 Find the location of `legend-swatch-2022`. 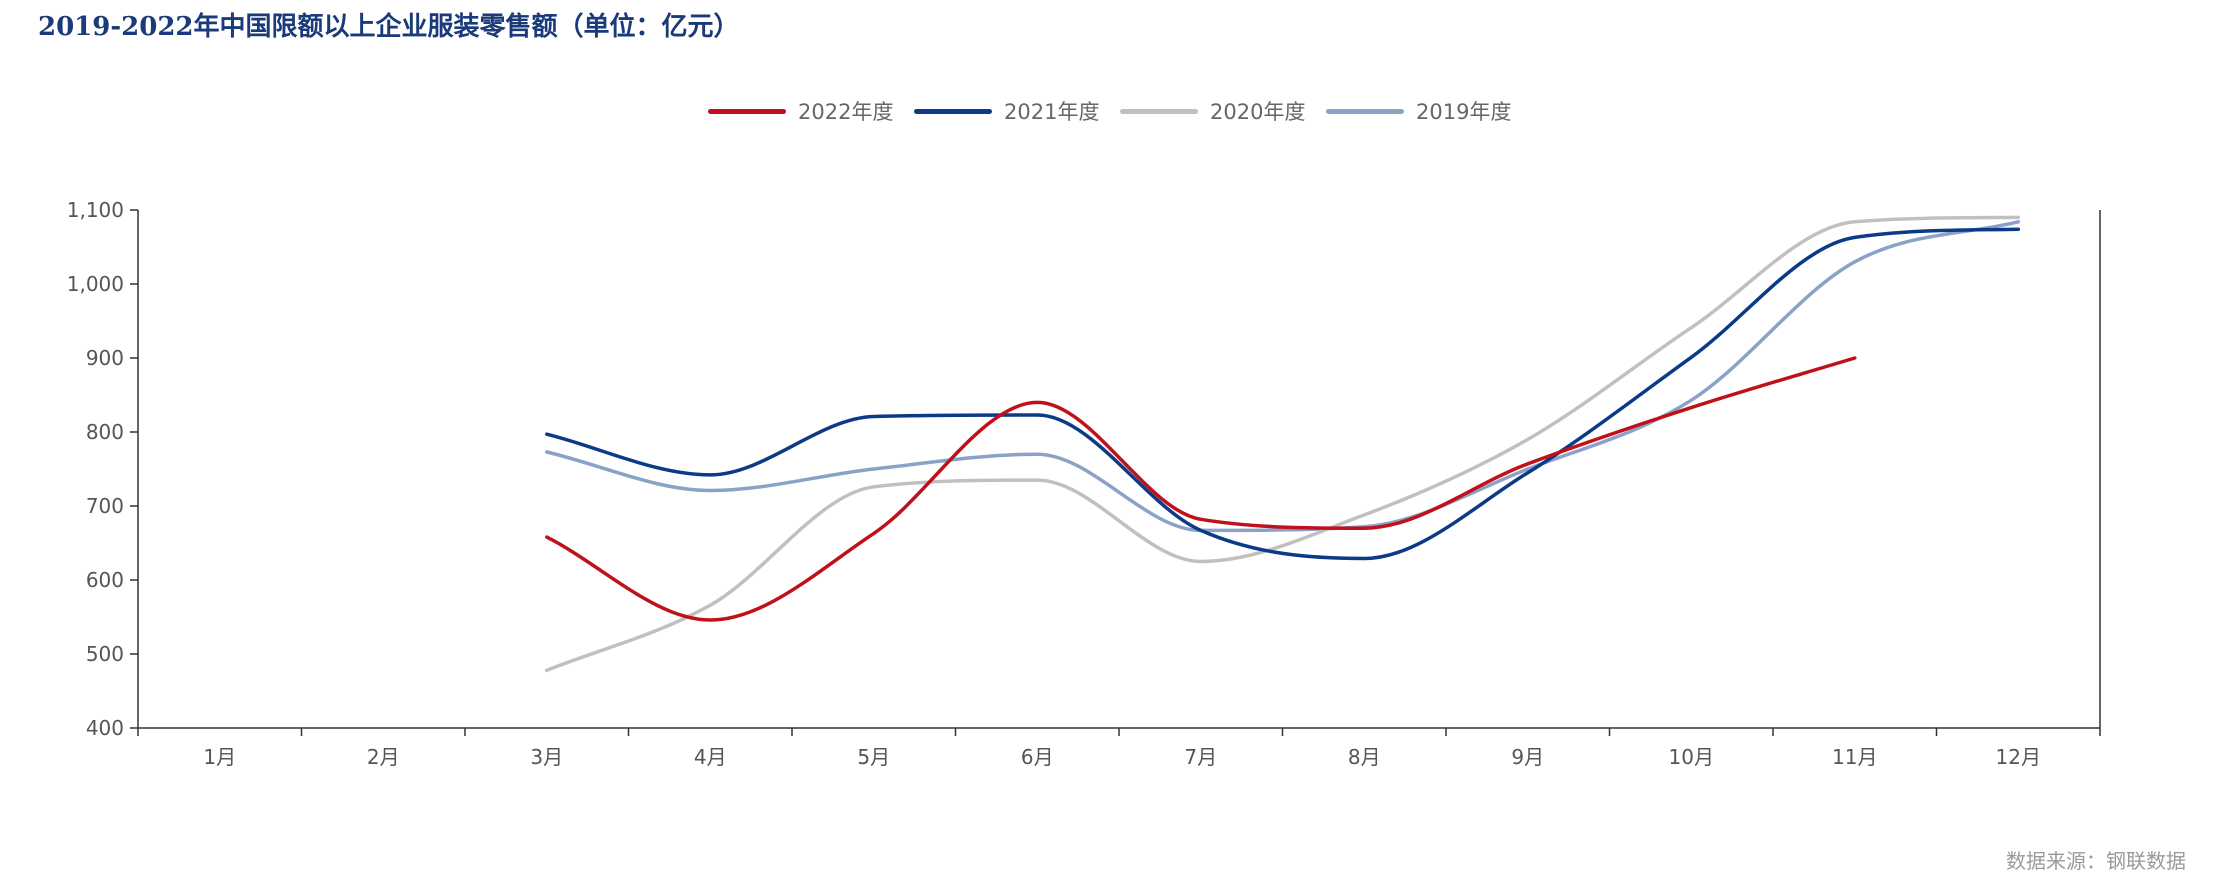

legend-swatch-2022 is located at coordinates (747, 111).